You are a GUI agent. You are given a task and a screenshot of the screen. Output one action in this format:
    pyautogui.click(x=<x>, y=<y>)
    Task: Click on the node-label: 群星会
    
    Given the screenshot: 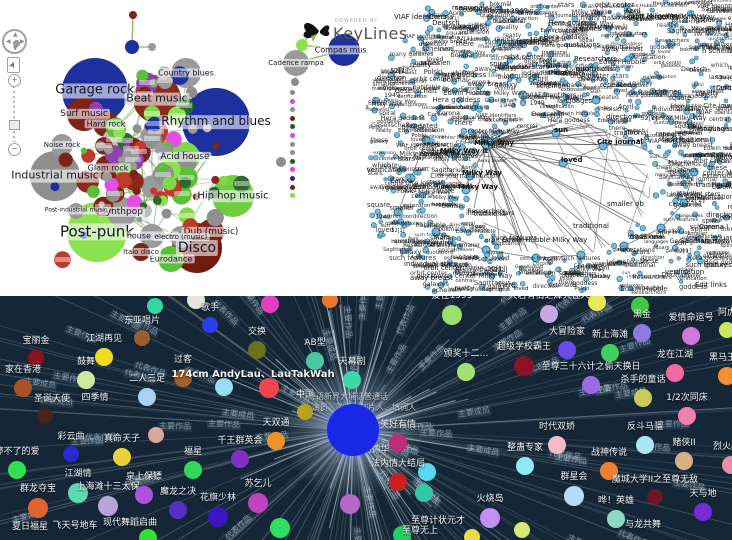 What is the action you would take?
    pyautogui.click(x=574, y=477)
    